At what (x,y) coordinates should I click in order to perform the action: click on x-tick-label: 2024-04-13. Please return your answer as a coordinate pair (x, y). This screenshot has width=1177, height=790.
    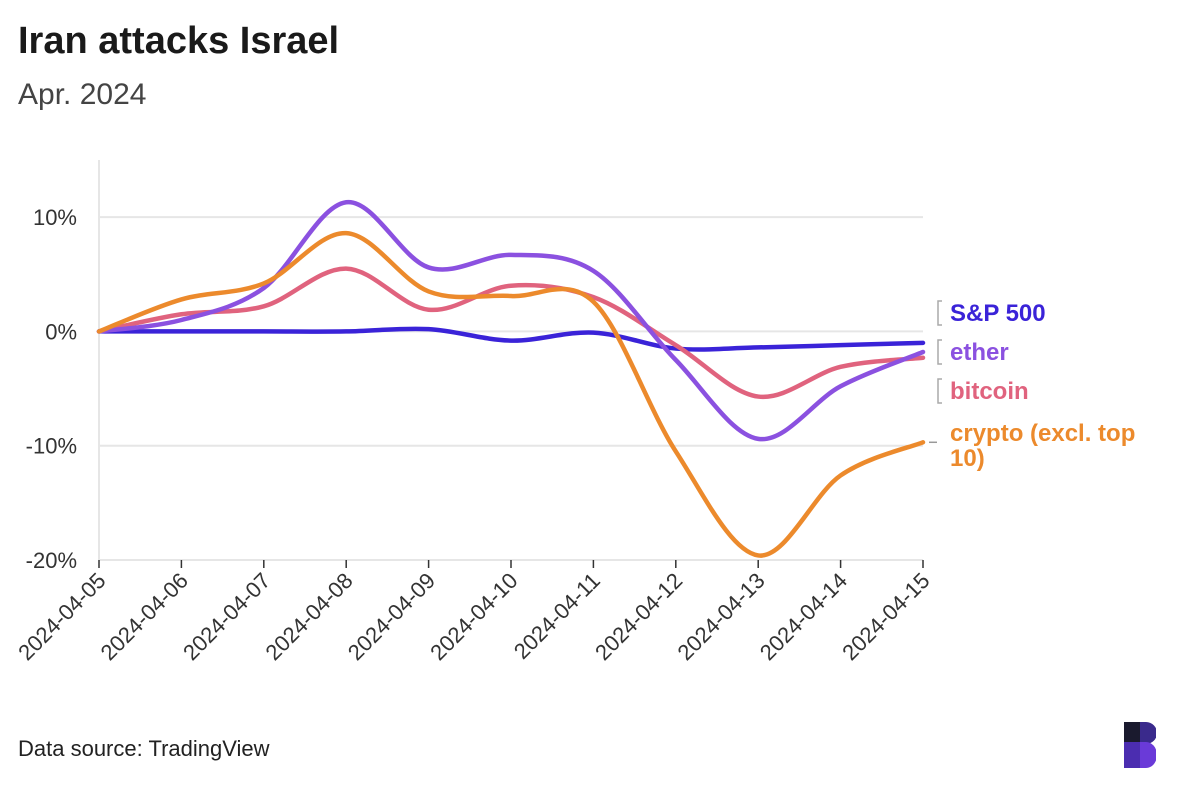
    Looking at the image, I should click on (720, 616).